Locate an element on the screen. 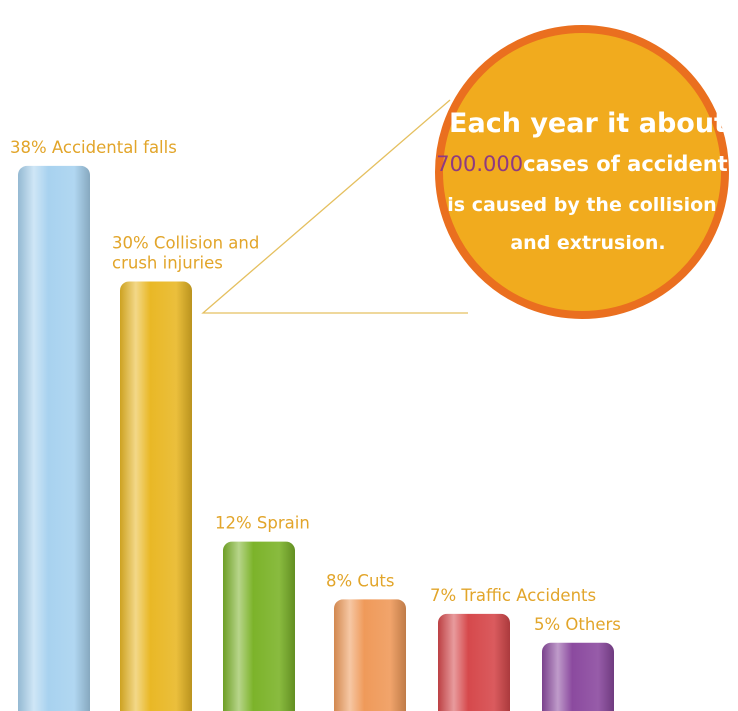 The image size is (738, 711). bar-collision-and-crush-injuries is located at coordinates (156, 496).